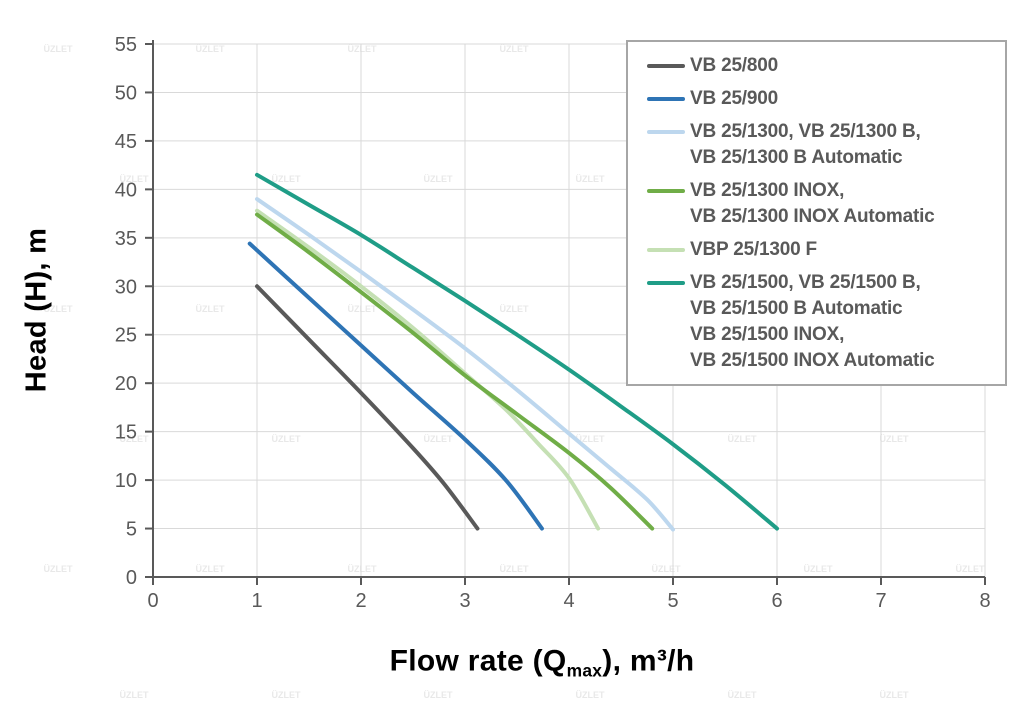 This screenshot has height=705, width=1024. What do you see at coordinates (131, 530) in the screenshot?
I see `y-tick-label: 5` at bounding box center [131, 530].